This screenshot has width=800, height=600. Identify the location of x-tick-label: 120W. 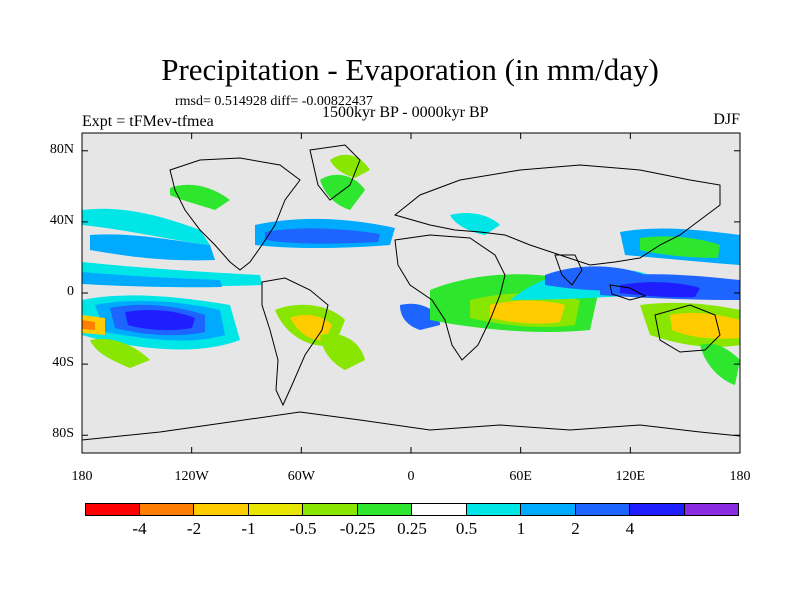
(191, 476).